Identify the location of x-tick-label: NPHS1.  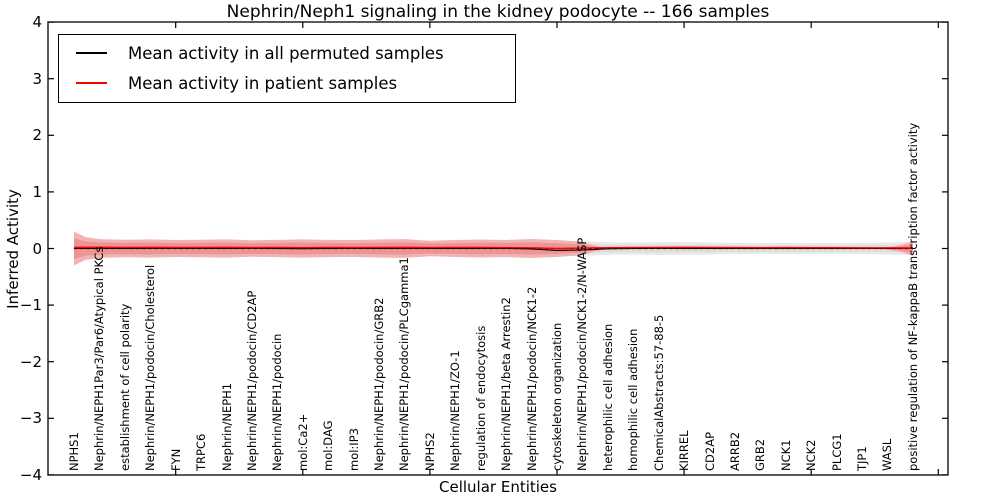
(74, 451).